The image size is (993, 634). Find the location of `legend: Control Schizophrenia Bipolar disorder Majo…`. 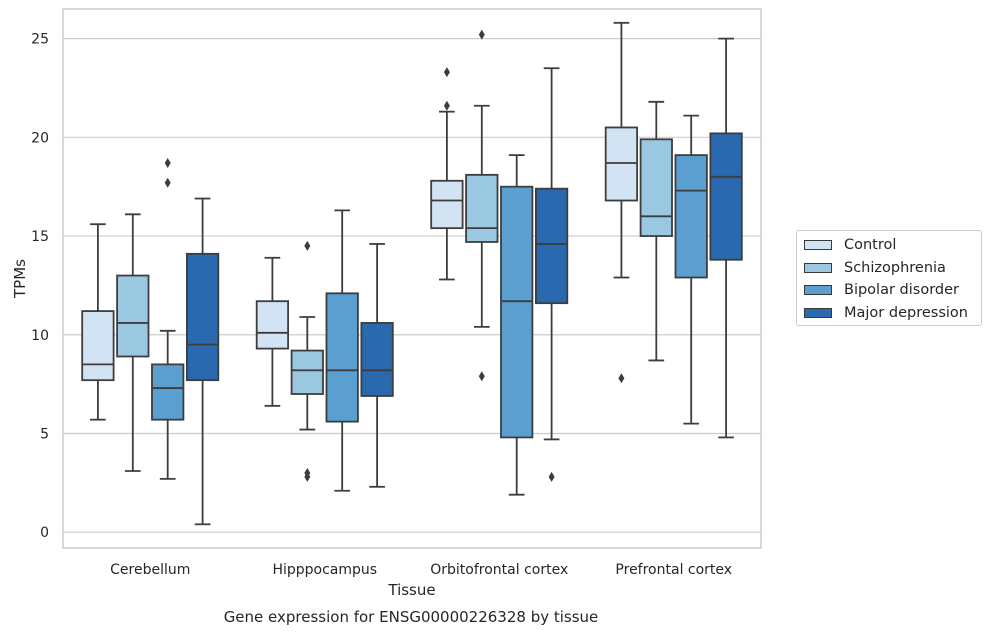

legend: Control Schizophrenia Bipolar disorder Majo… is located at coordinates (889, 278).